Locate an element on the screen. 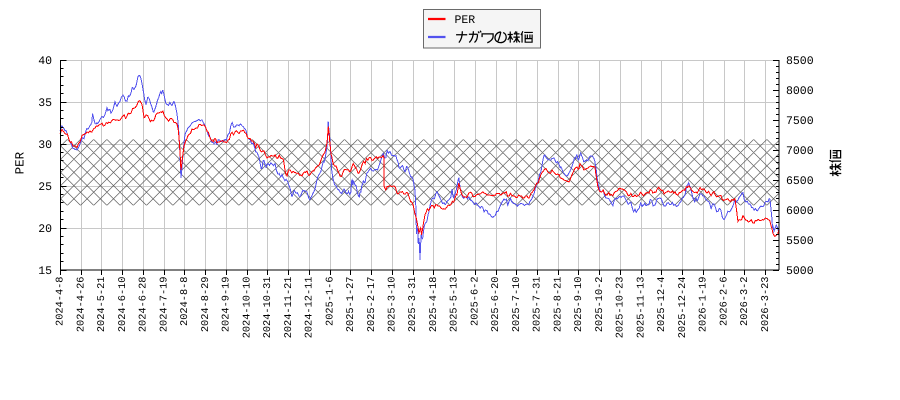  svg-text: 2026-2-6 is located at coordinates (724, 301).